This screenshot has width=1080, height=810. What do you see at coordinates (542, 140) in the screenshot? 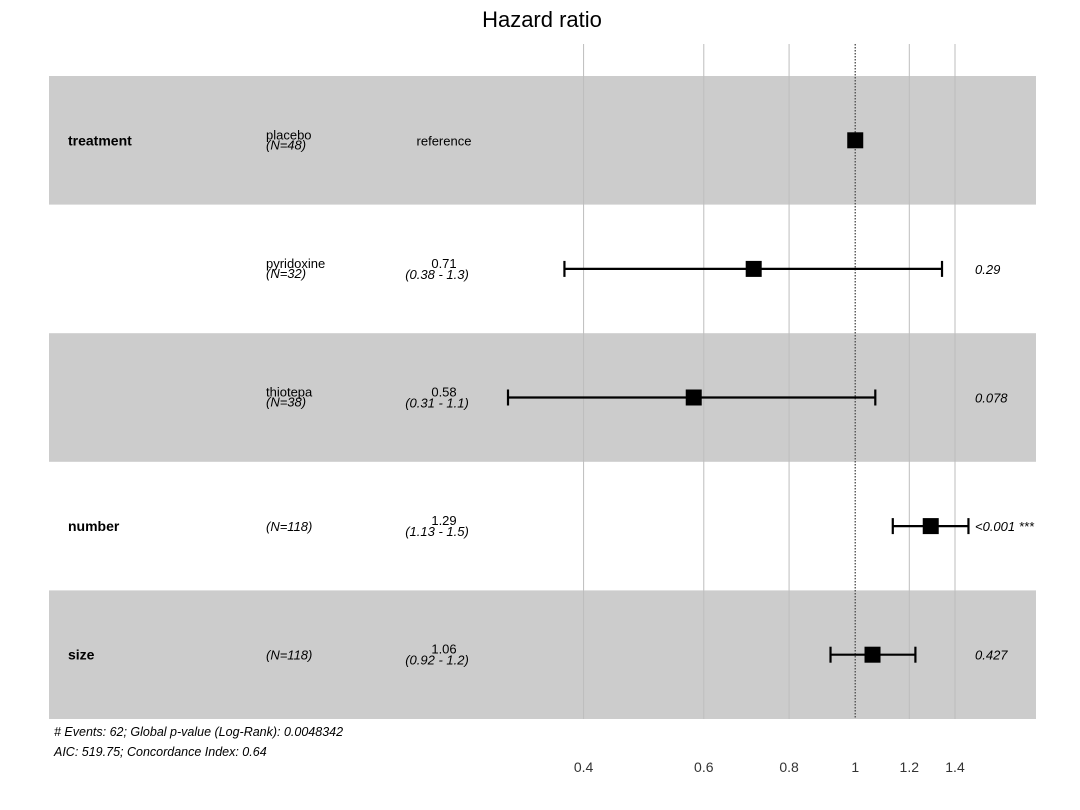
I see `row-stripe` at bounding box center [542, 140].